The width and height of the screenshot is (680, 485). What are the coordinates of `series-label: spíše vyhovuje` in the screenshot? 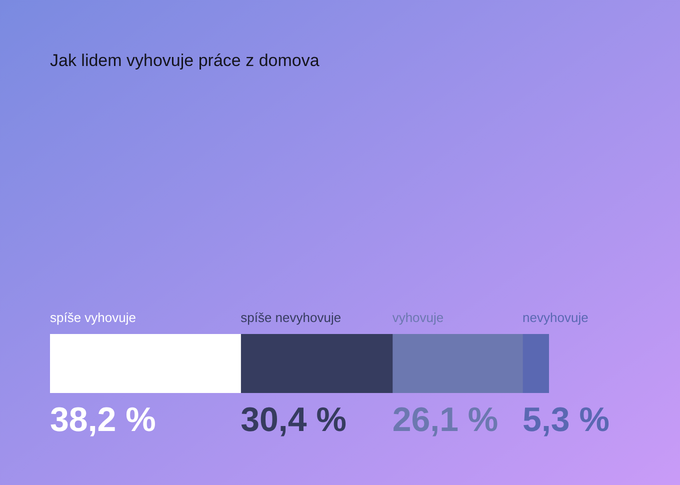 It's located at (93, 317).